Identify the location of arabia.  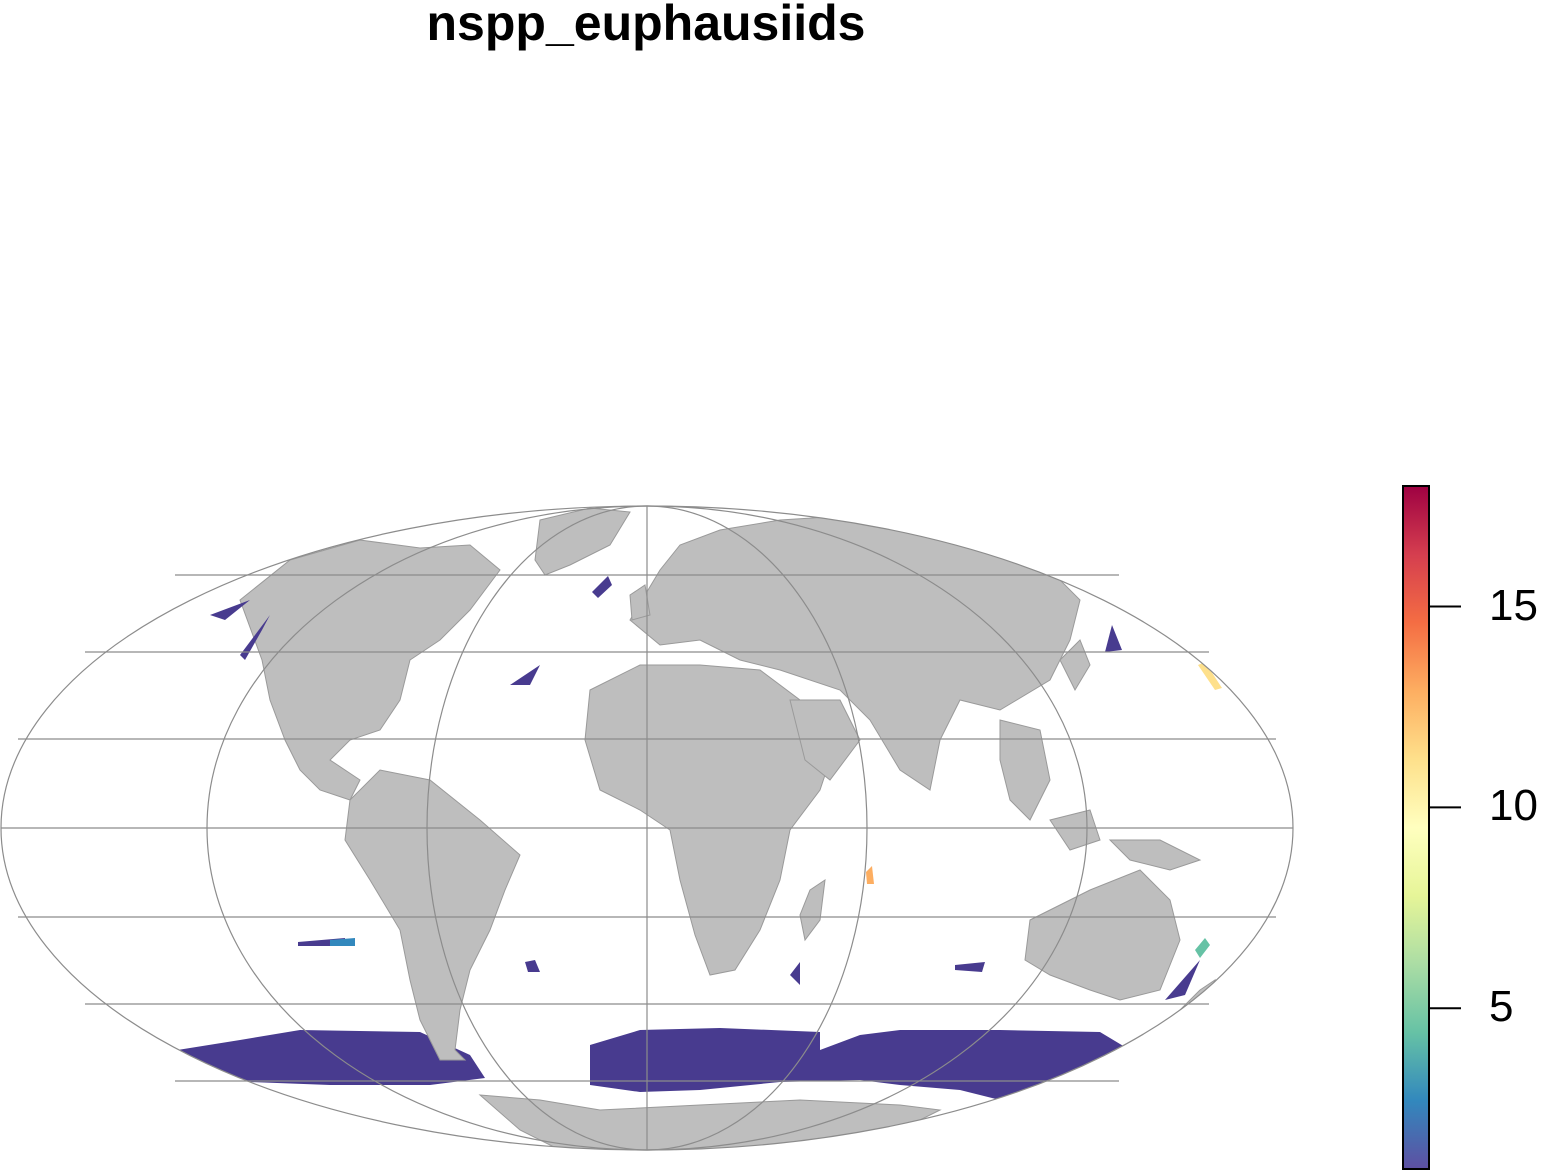
(825, 740).